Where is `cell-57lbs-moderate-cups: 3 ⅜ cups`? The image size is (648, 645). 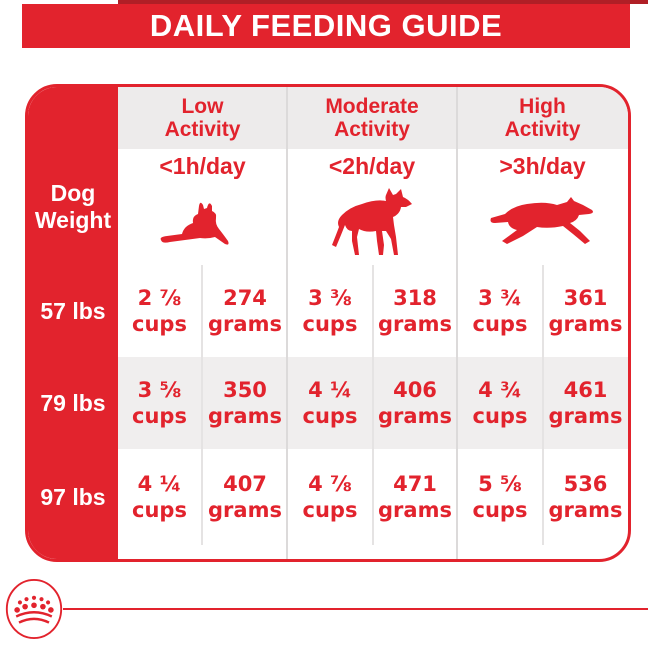
cell-57lbs-moderate-cups: 3 ⅜ cups is located at coordinates (330, 311).